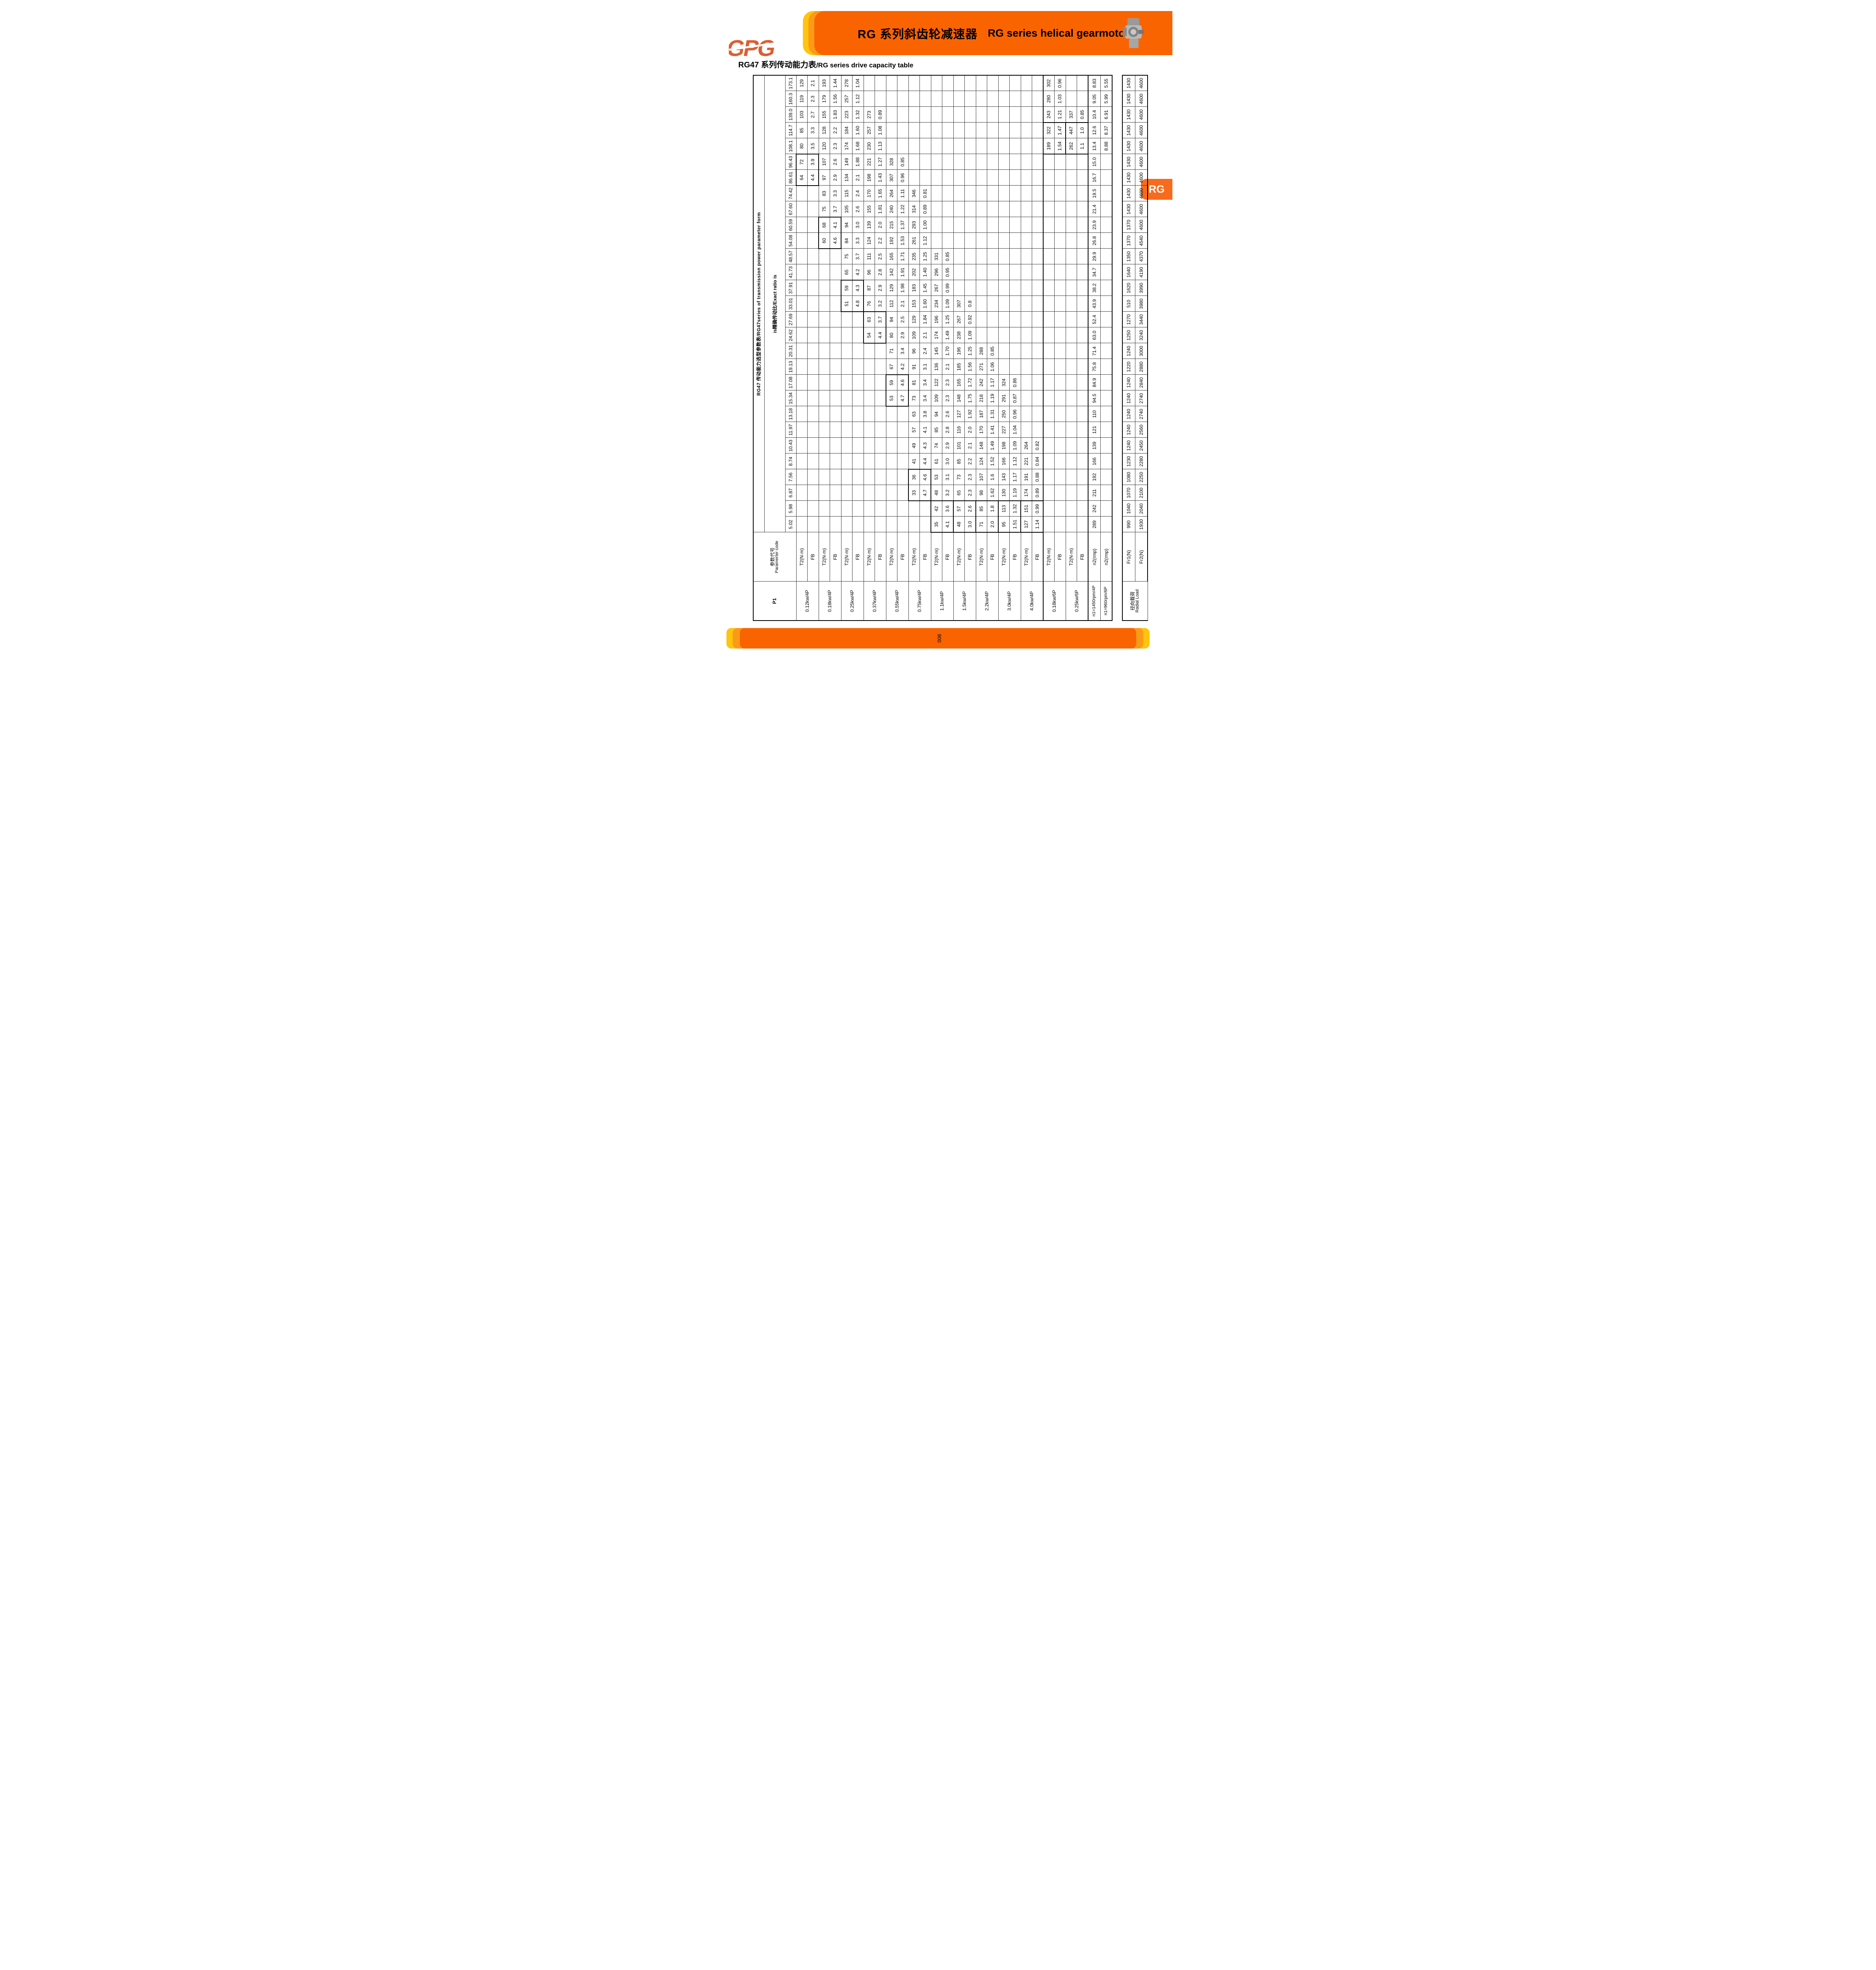 This screenshot has height=1970, width=1876. Describe the element at coordinates (790, 115) in the screenshot. I see `ratio-value: 139.0` at that location.